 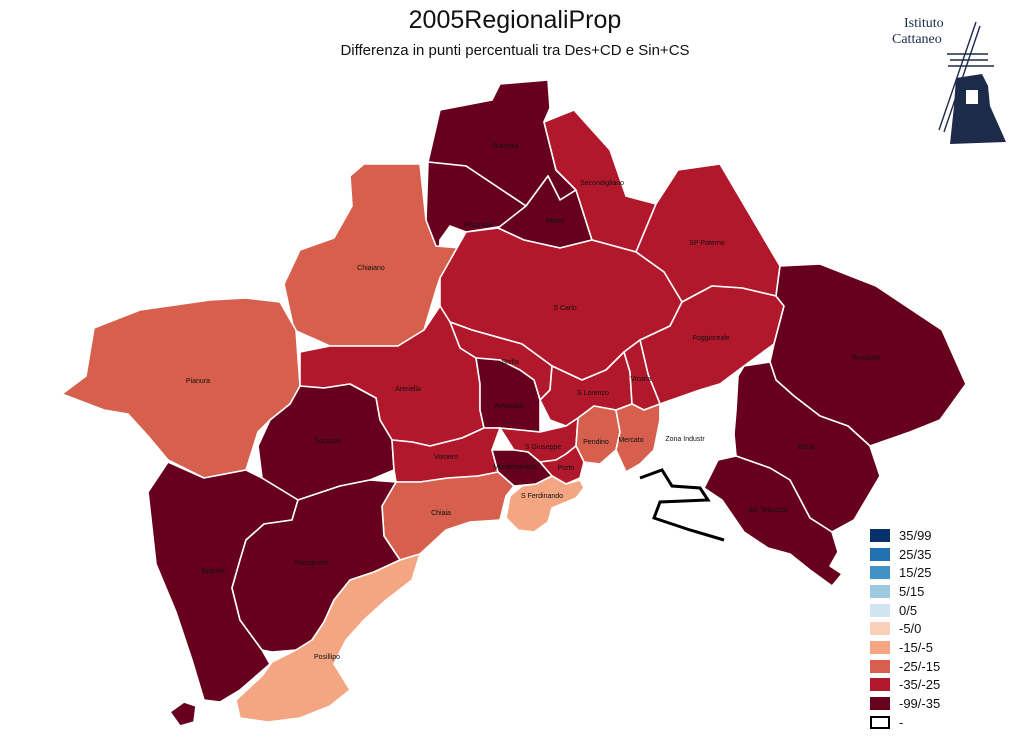 I want to click on legend-item: -5/0, so click(x=905, y=628).